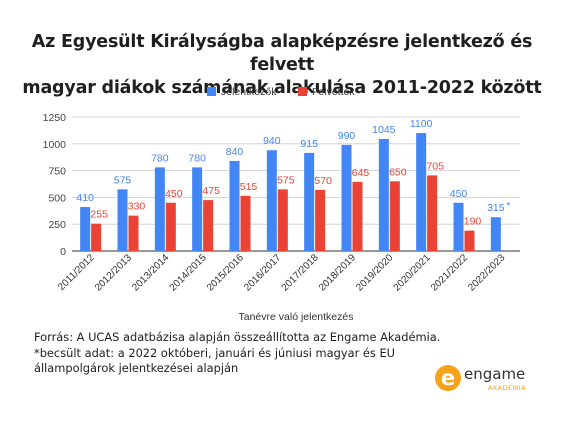  I want to click on data-label-jelentkezok: 450, so click(459, 194).